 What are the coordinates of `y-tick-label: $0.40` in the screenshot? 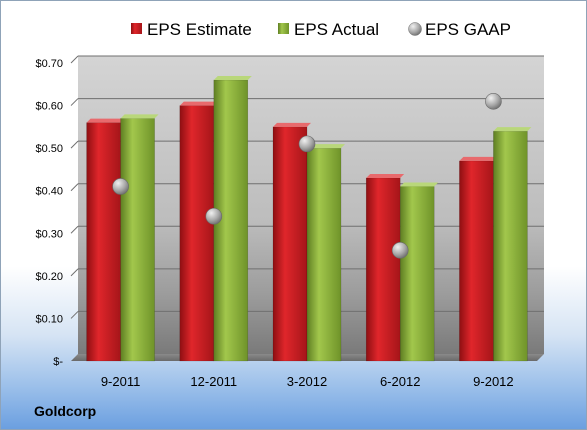 It's located at (49, 192).